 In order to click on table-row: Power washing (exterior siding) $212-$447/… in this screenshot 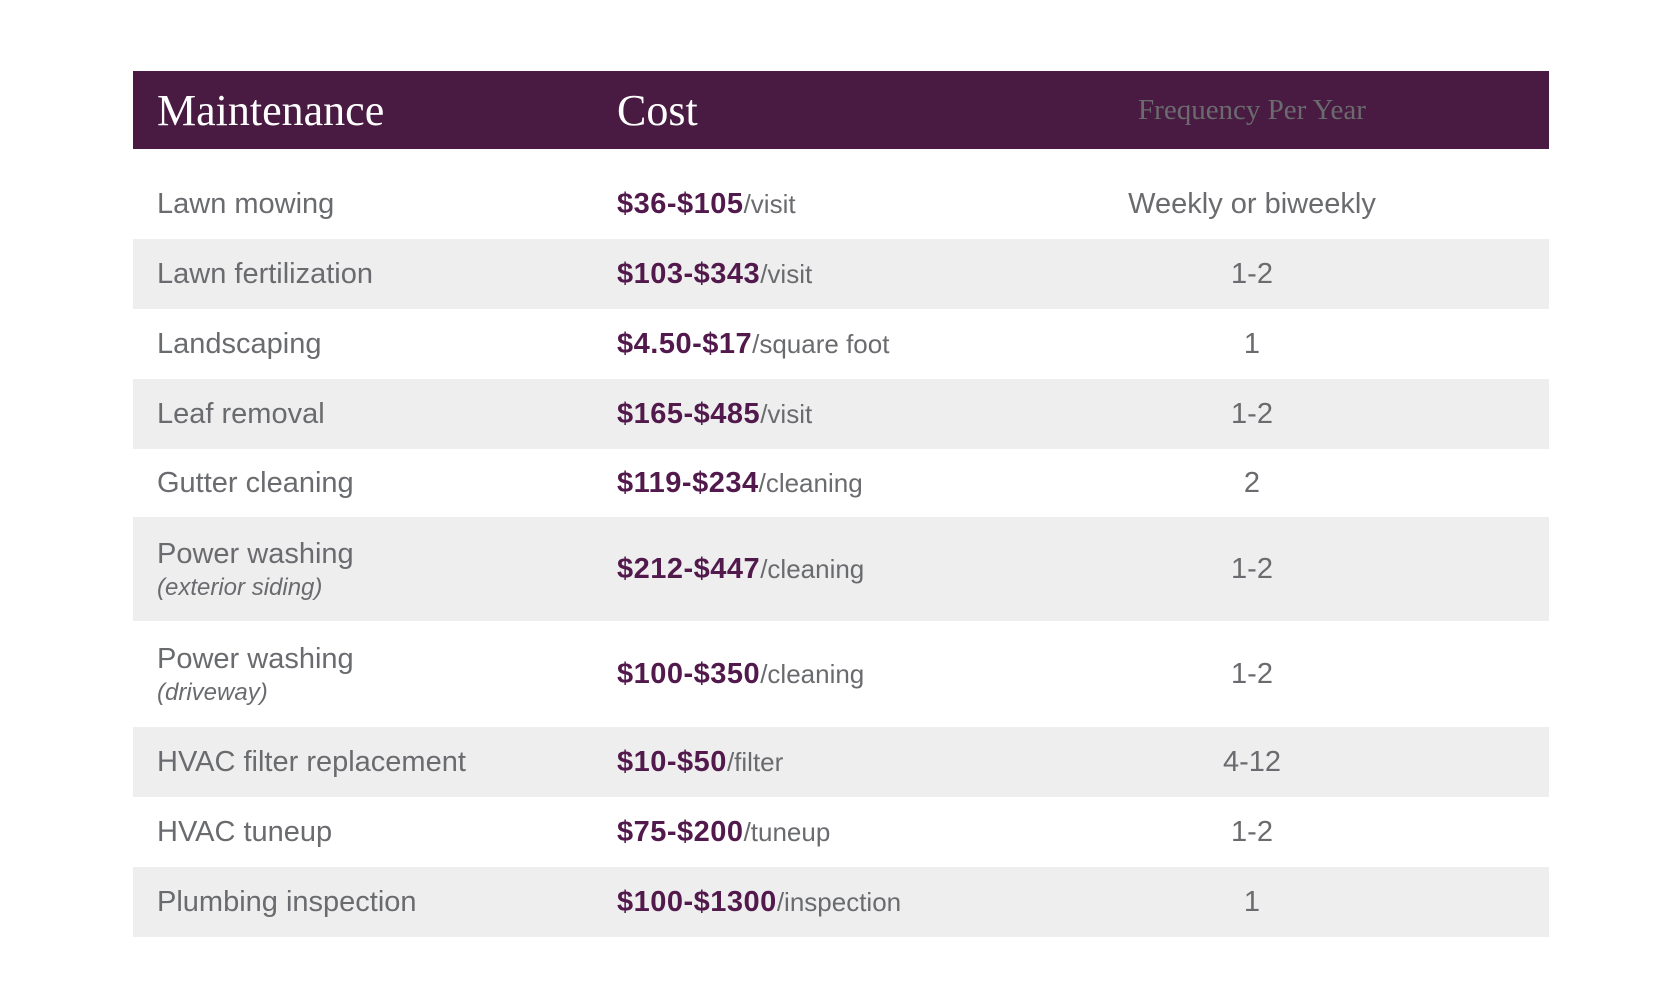, I will do `click(841, 569)`.